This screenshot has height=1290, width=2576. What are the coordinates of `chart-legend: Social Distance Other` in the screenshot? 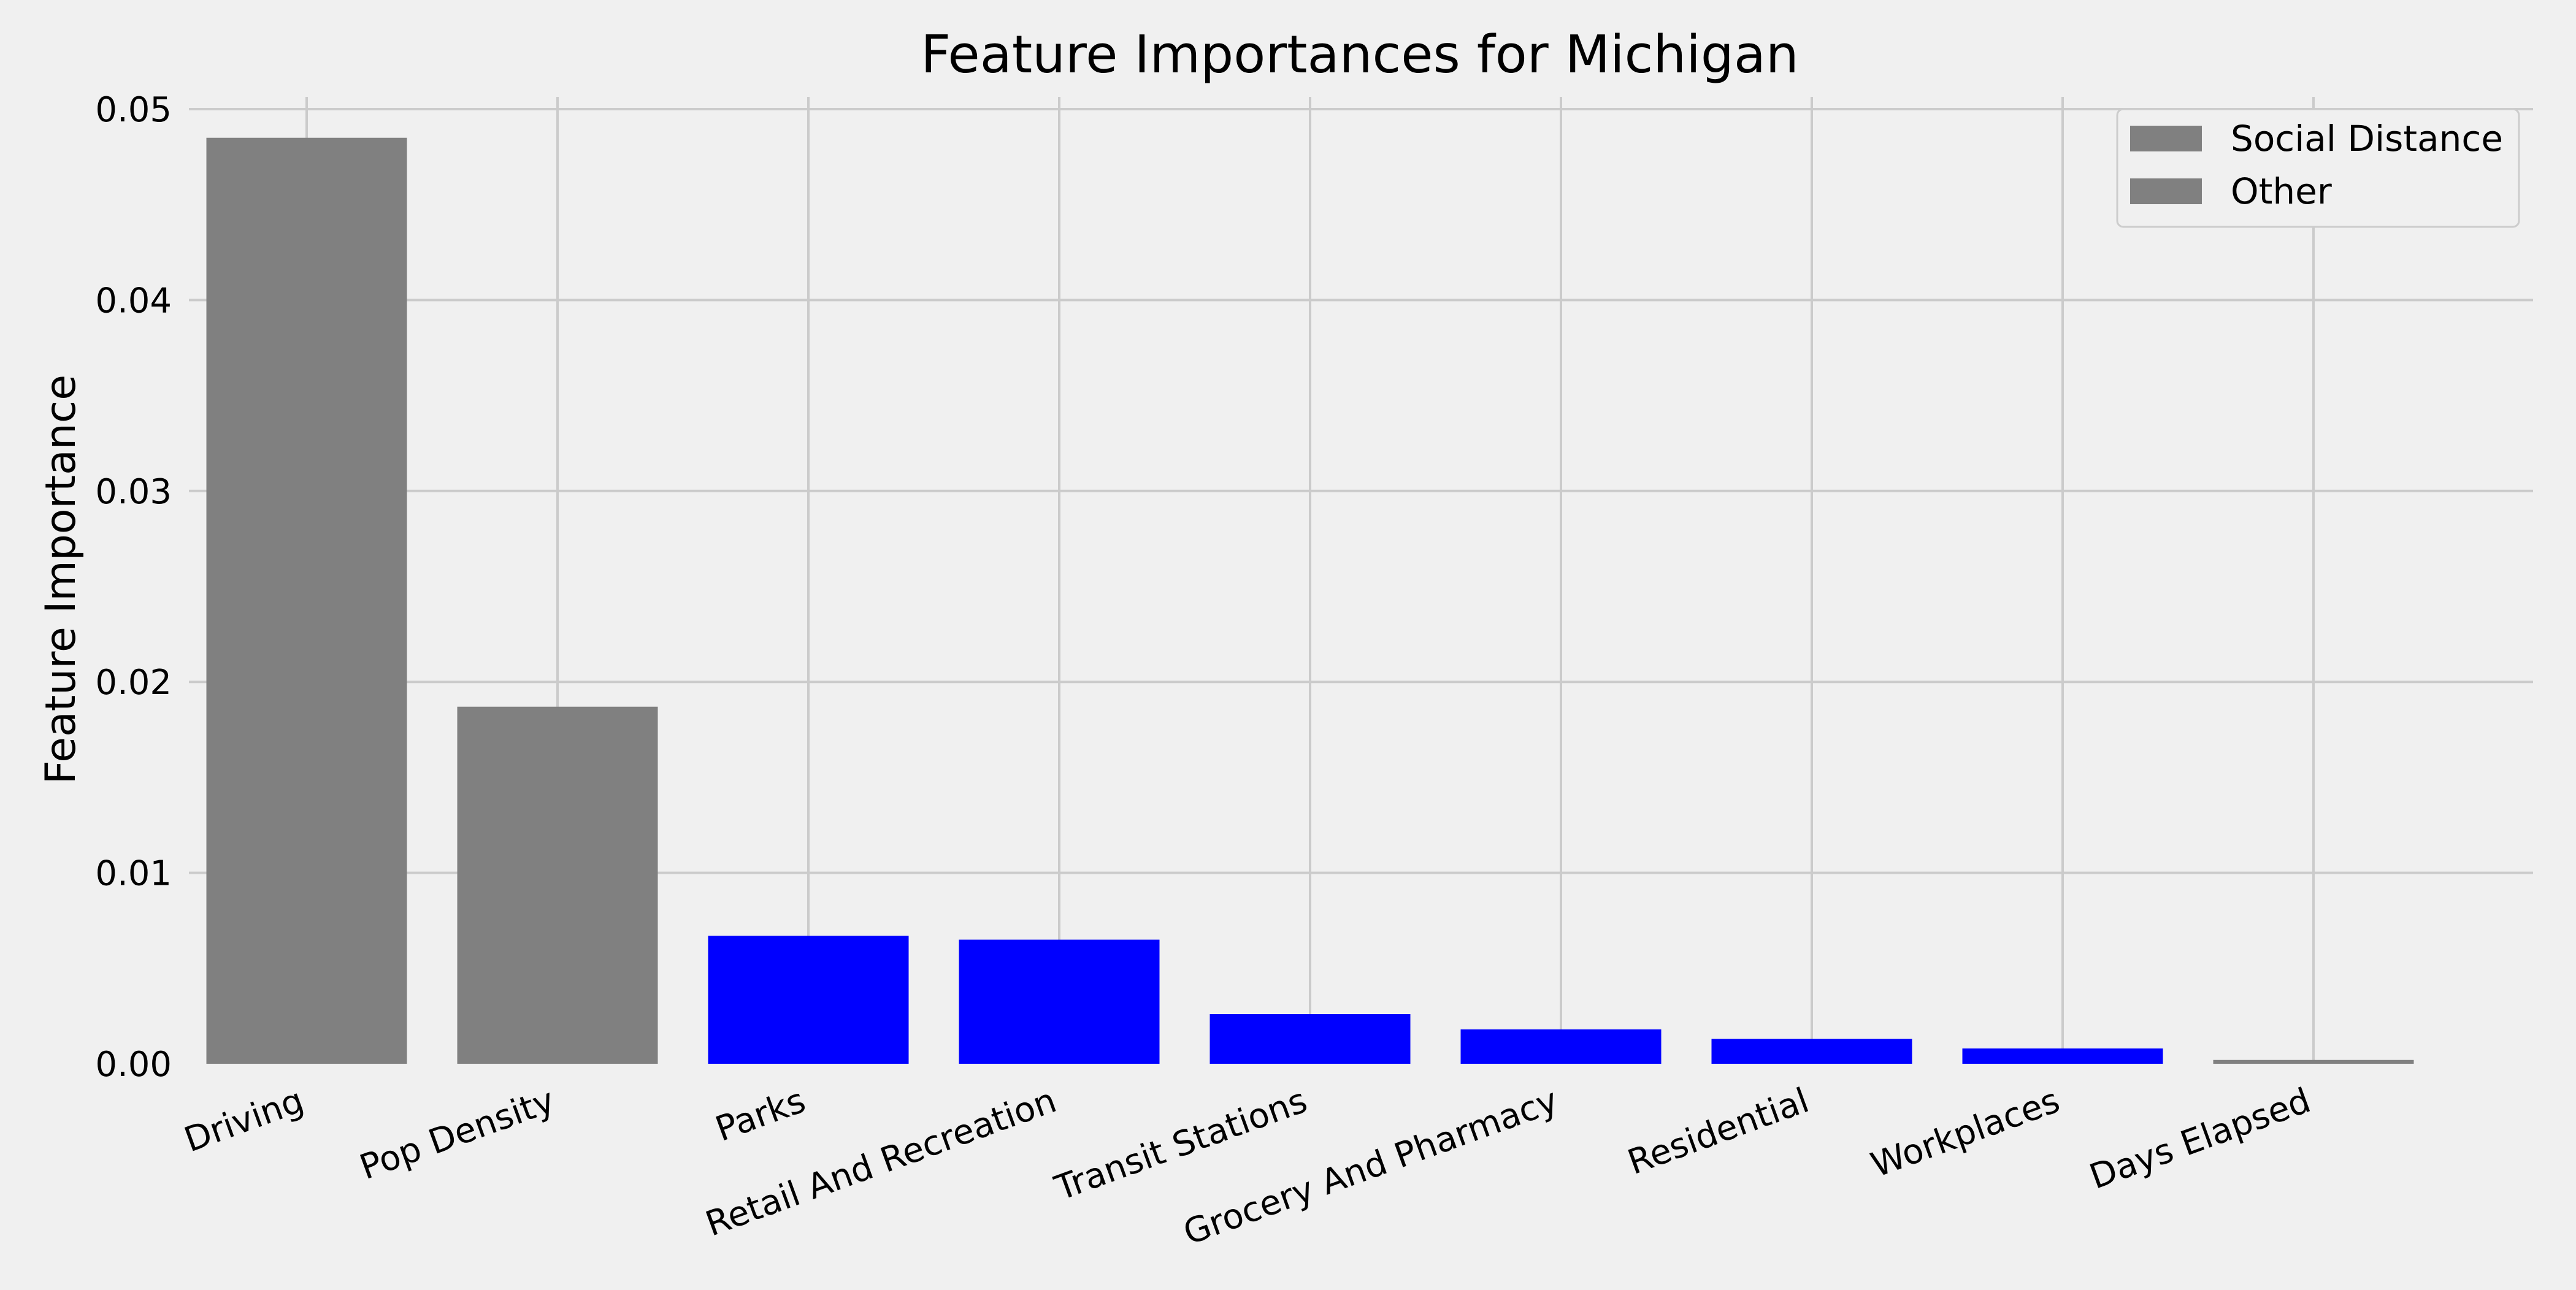 It's located at (2318, 168).